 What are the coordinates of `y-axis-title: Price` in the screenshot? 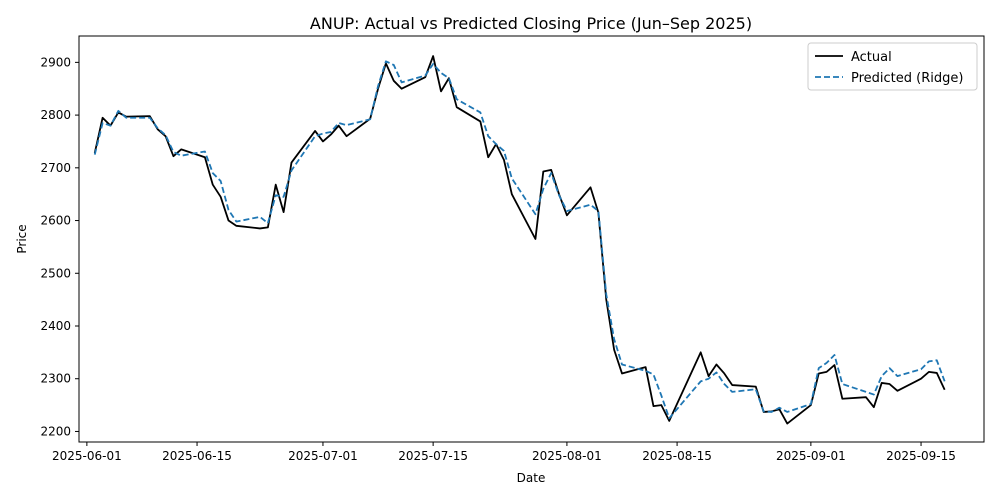 It's located at (22, 238).